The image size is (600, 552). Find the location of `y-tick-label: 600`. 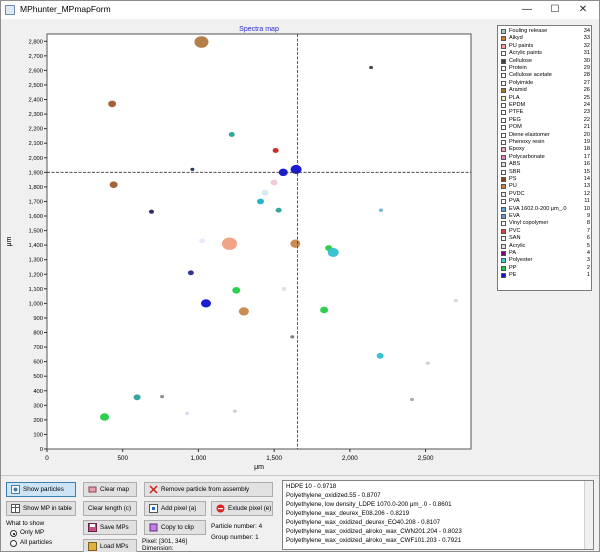

y-tick-label: 600 is located at coordinates (38, 363).